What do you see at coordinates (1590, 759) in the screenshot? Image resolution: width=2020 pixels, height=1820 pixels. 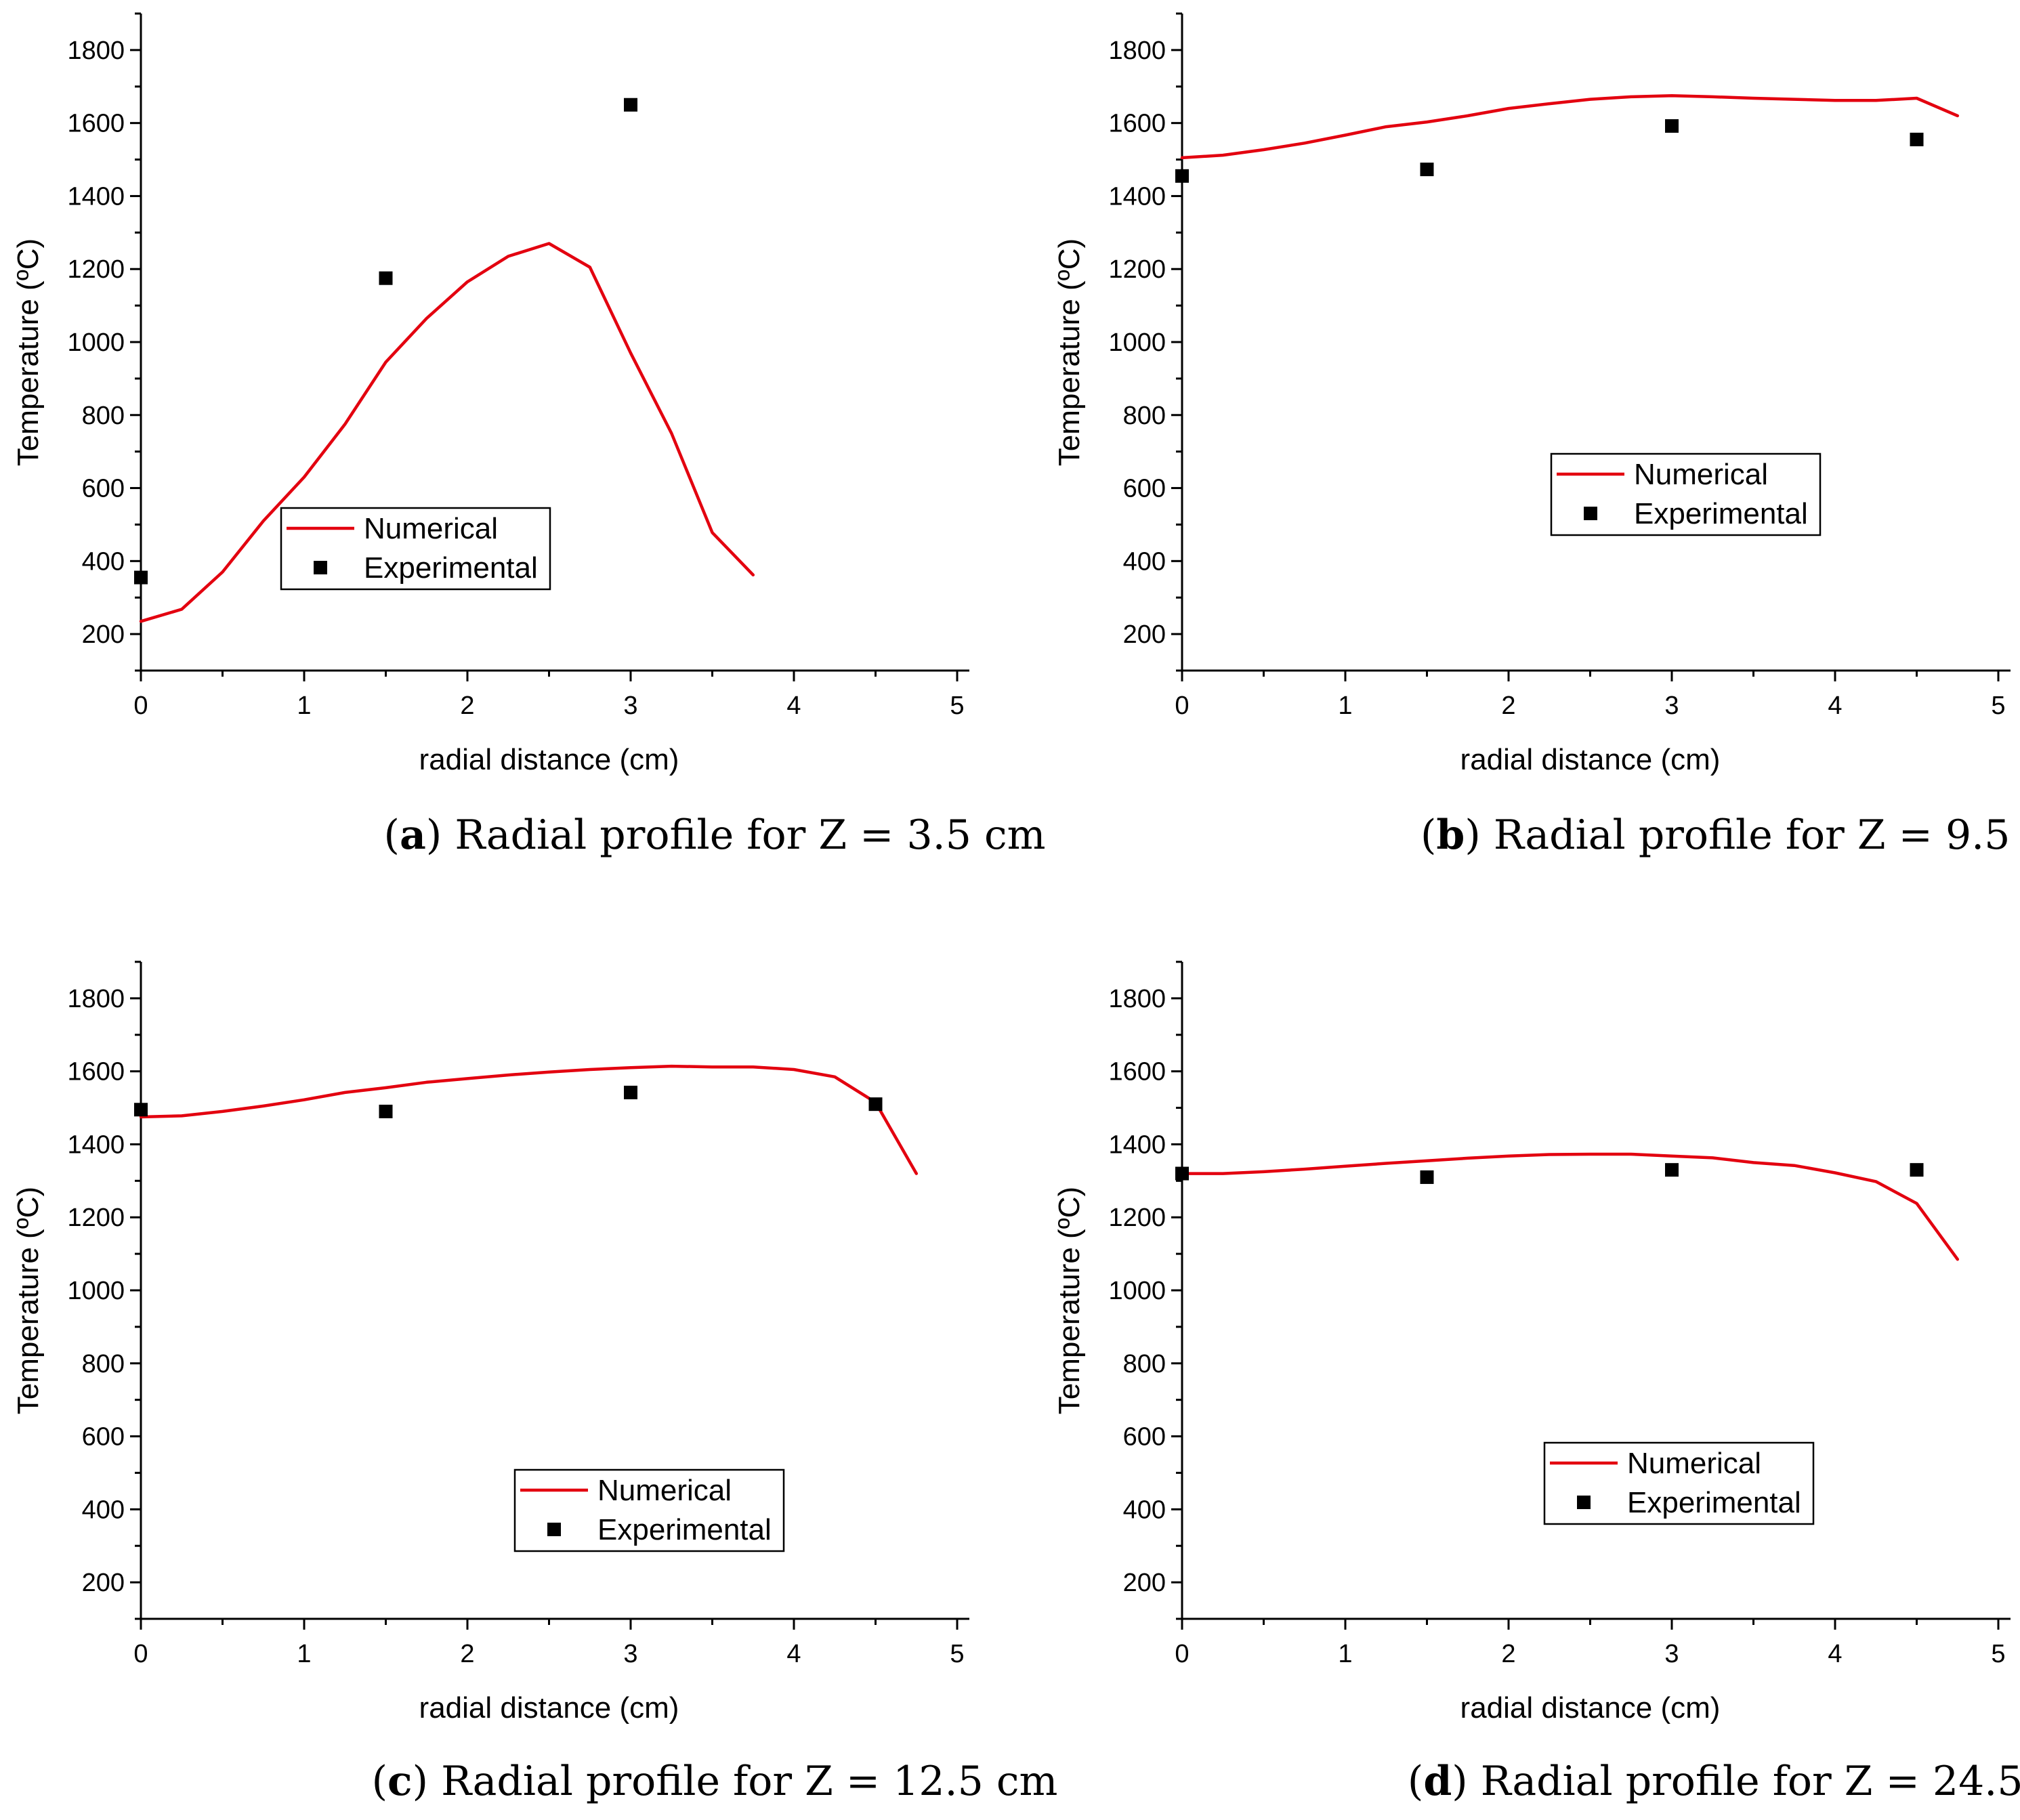 I see `panel-b-x-axis-title: radial distance (cm)` at bounding box center [1590, 759].